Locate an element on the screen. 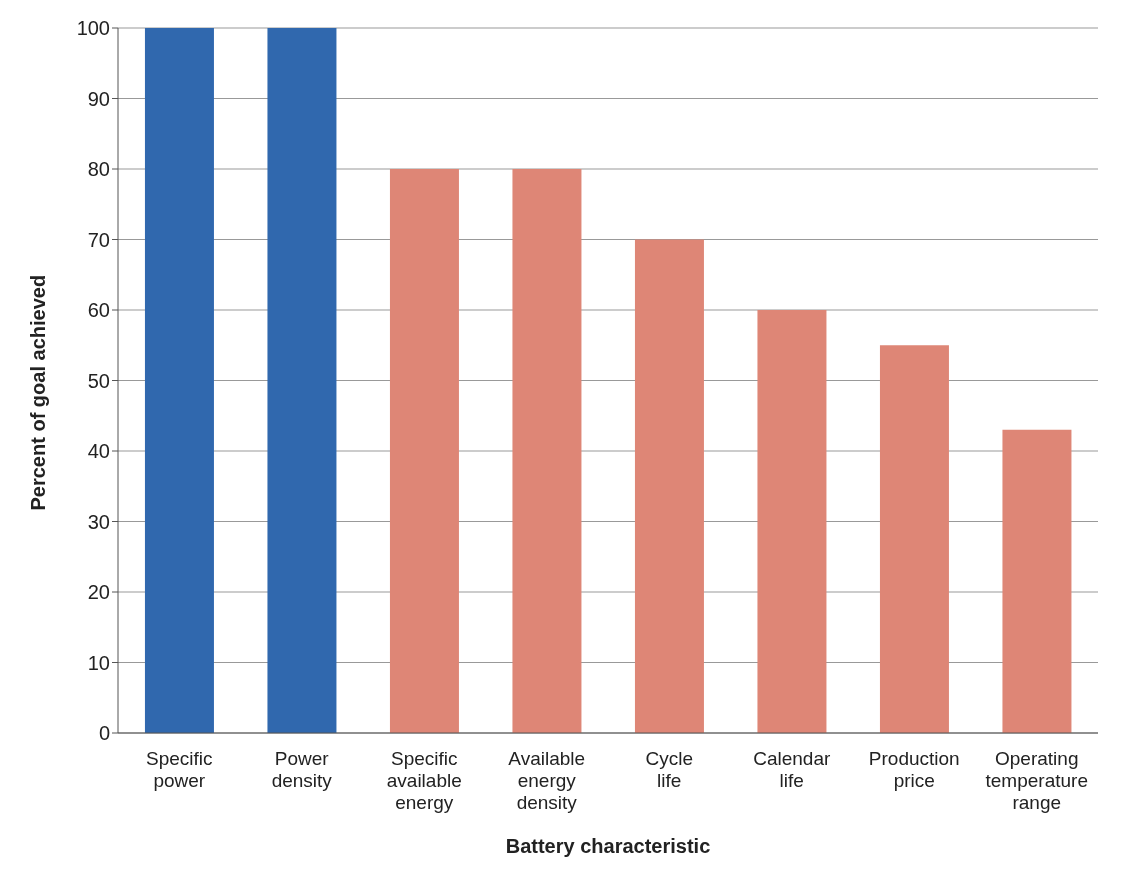 Image resolution: width=1135 pixels, height=875 pixels. y-axis-title: Percent of goal achieved is located at coordinates (38, 392).